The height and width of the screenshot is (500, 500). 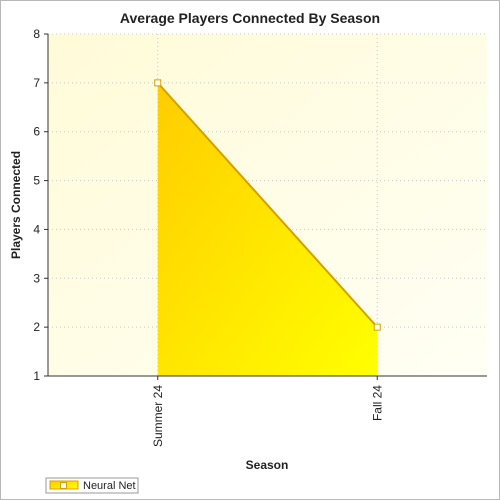 What do you see at coordinates (36, 376) in the screenshot?
I see `y-tick-label: 1` at bounding box center [36, 376].